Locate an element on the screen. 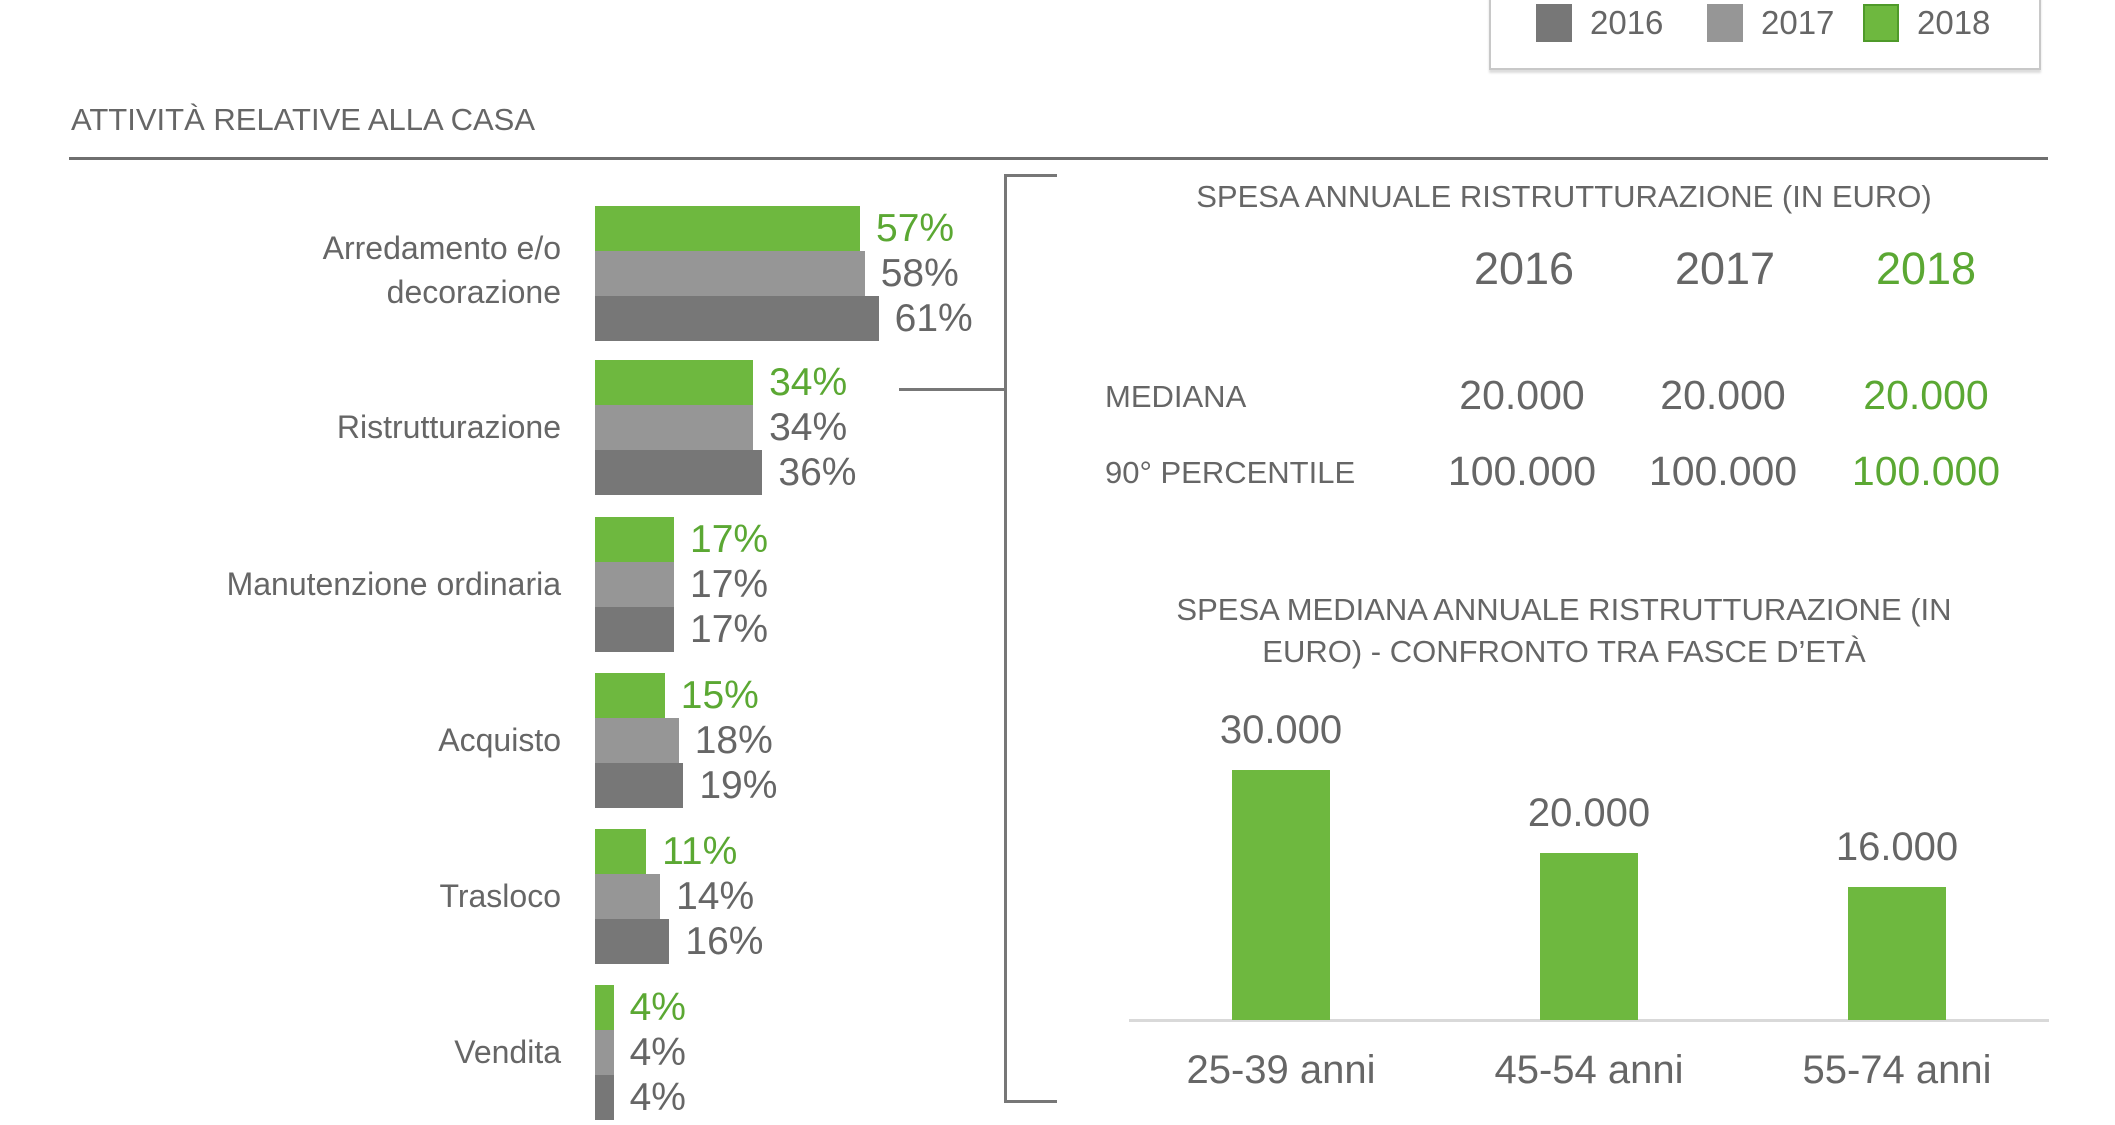  legend: 2016 2017 2018 is located at coordinates (1765, 35).